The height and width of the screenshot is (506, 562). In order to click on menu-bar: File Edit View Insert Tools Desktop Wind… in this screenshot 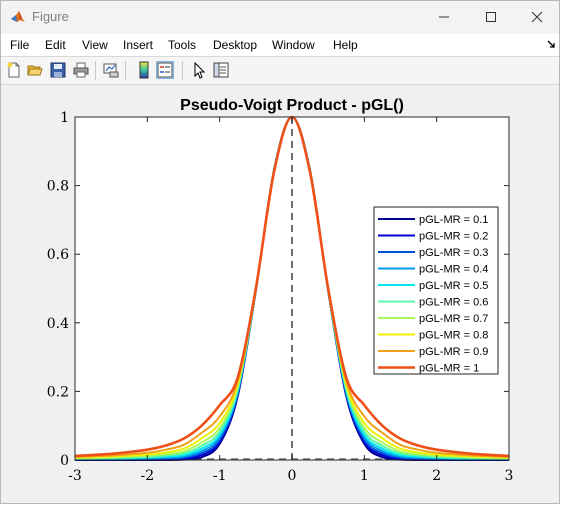, I will do `click(280, 45)`.